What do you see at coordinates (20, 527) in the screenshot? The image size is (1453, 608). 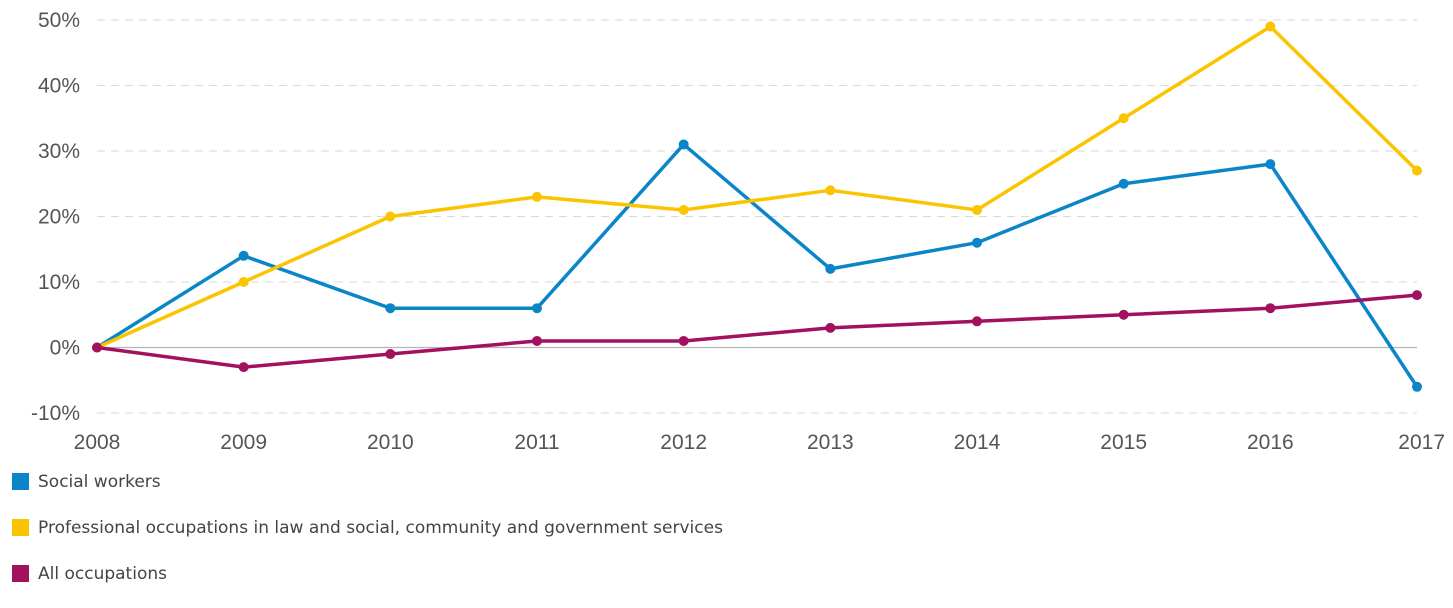 I see `legend-swatch-professional-occupations` at bounding box center [20, 527].